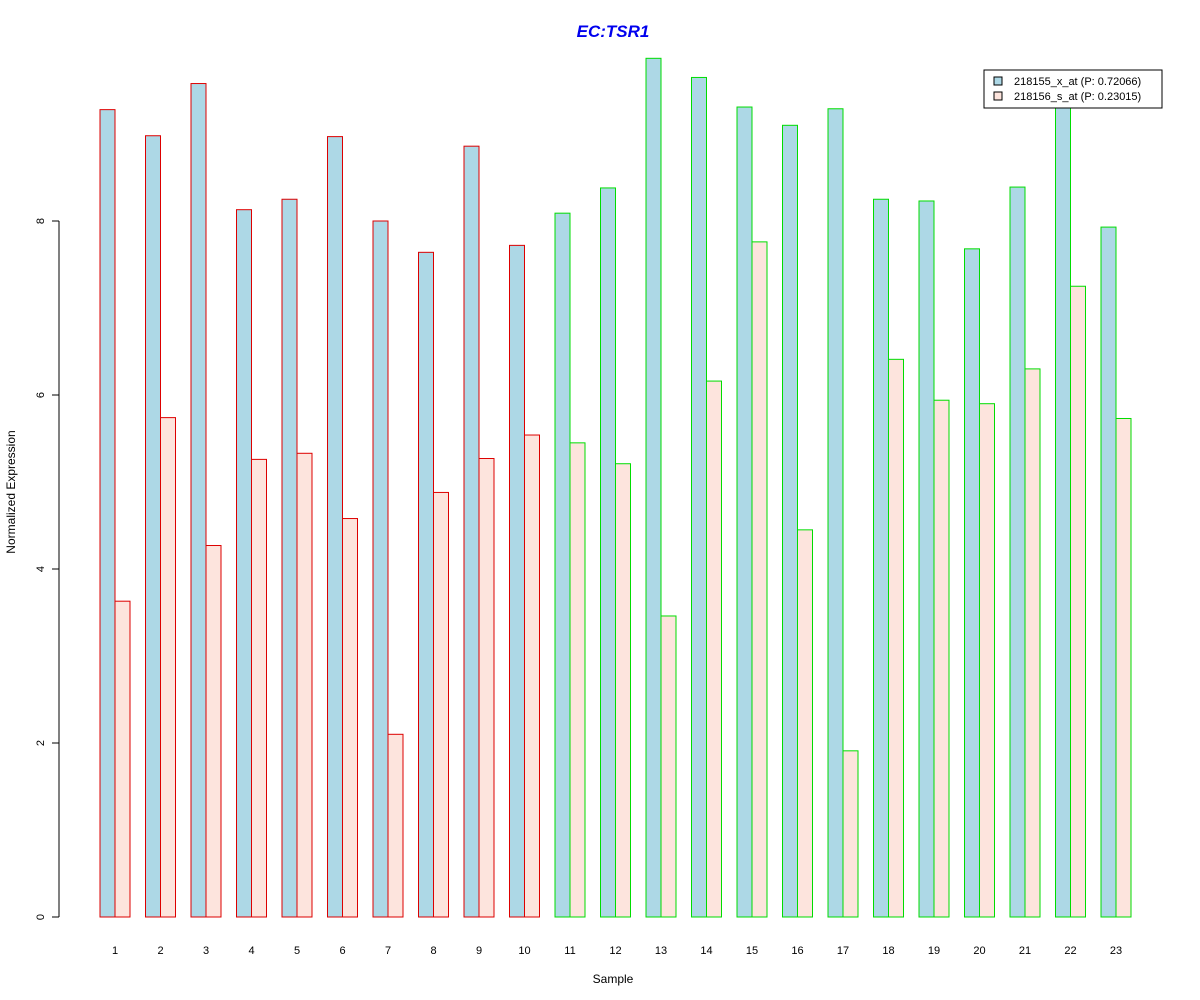 The width and height of the screenshot is (1200, 1000). I want to click on x-tick-label-23: 23, so click(1116, 951).